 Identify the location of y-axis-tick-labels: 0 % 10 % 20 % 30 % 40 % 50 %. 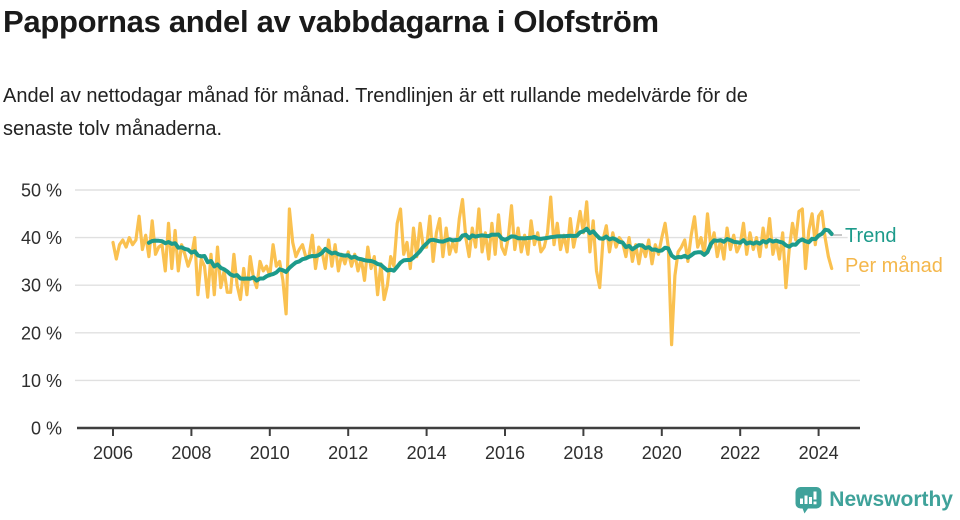
(41, 310).